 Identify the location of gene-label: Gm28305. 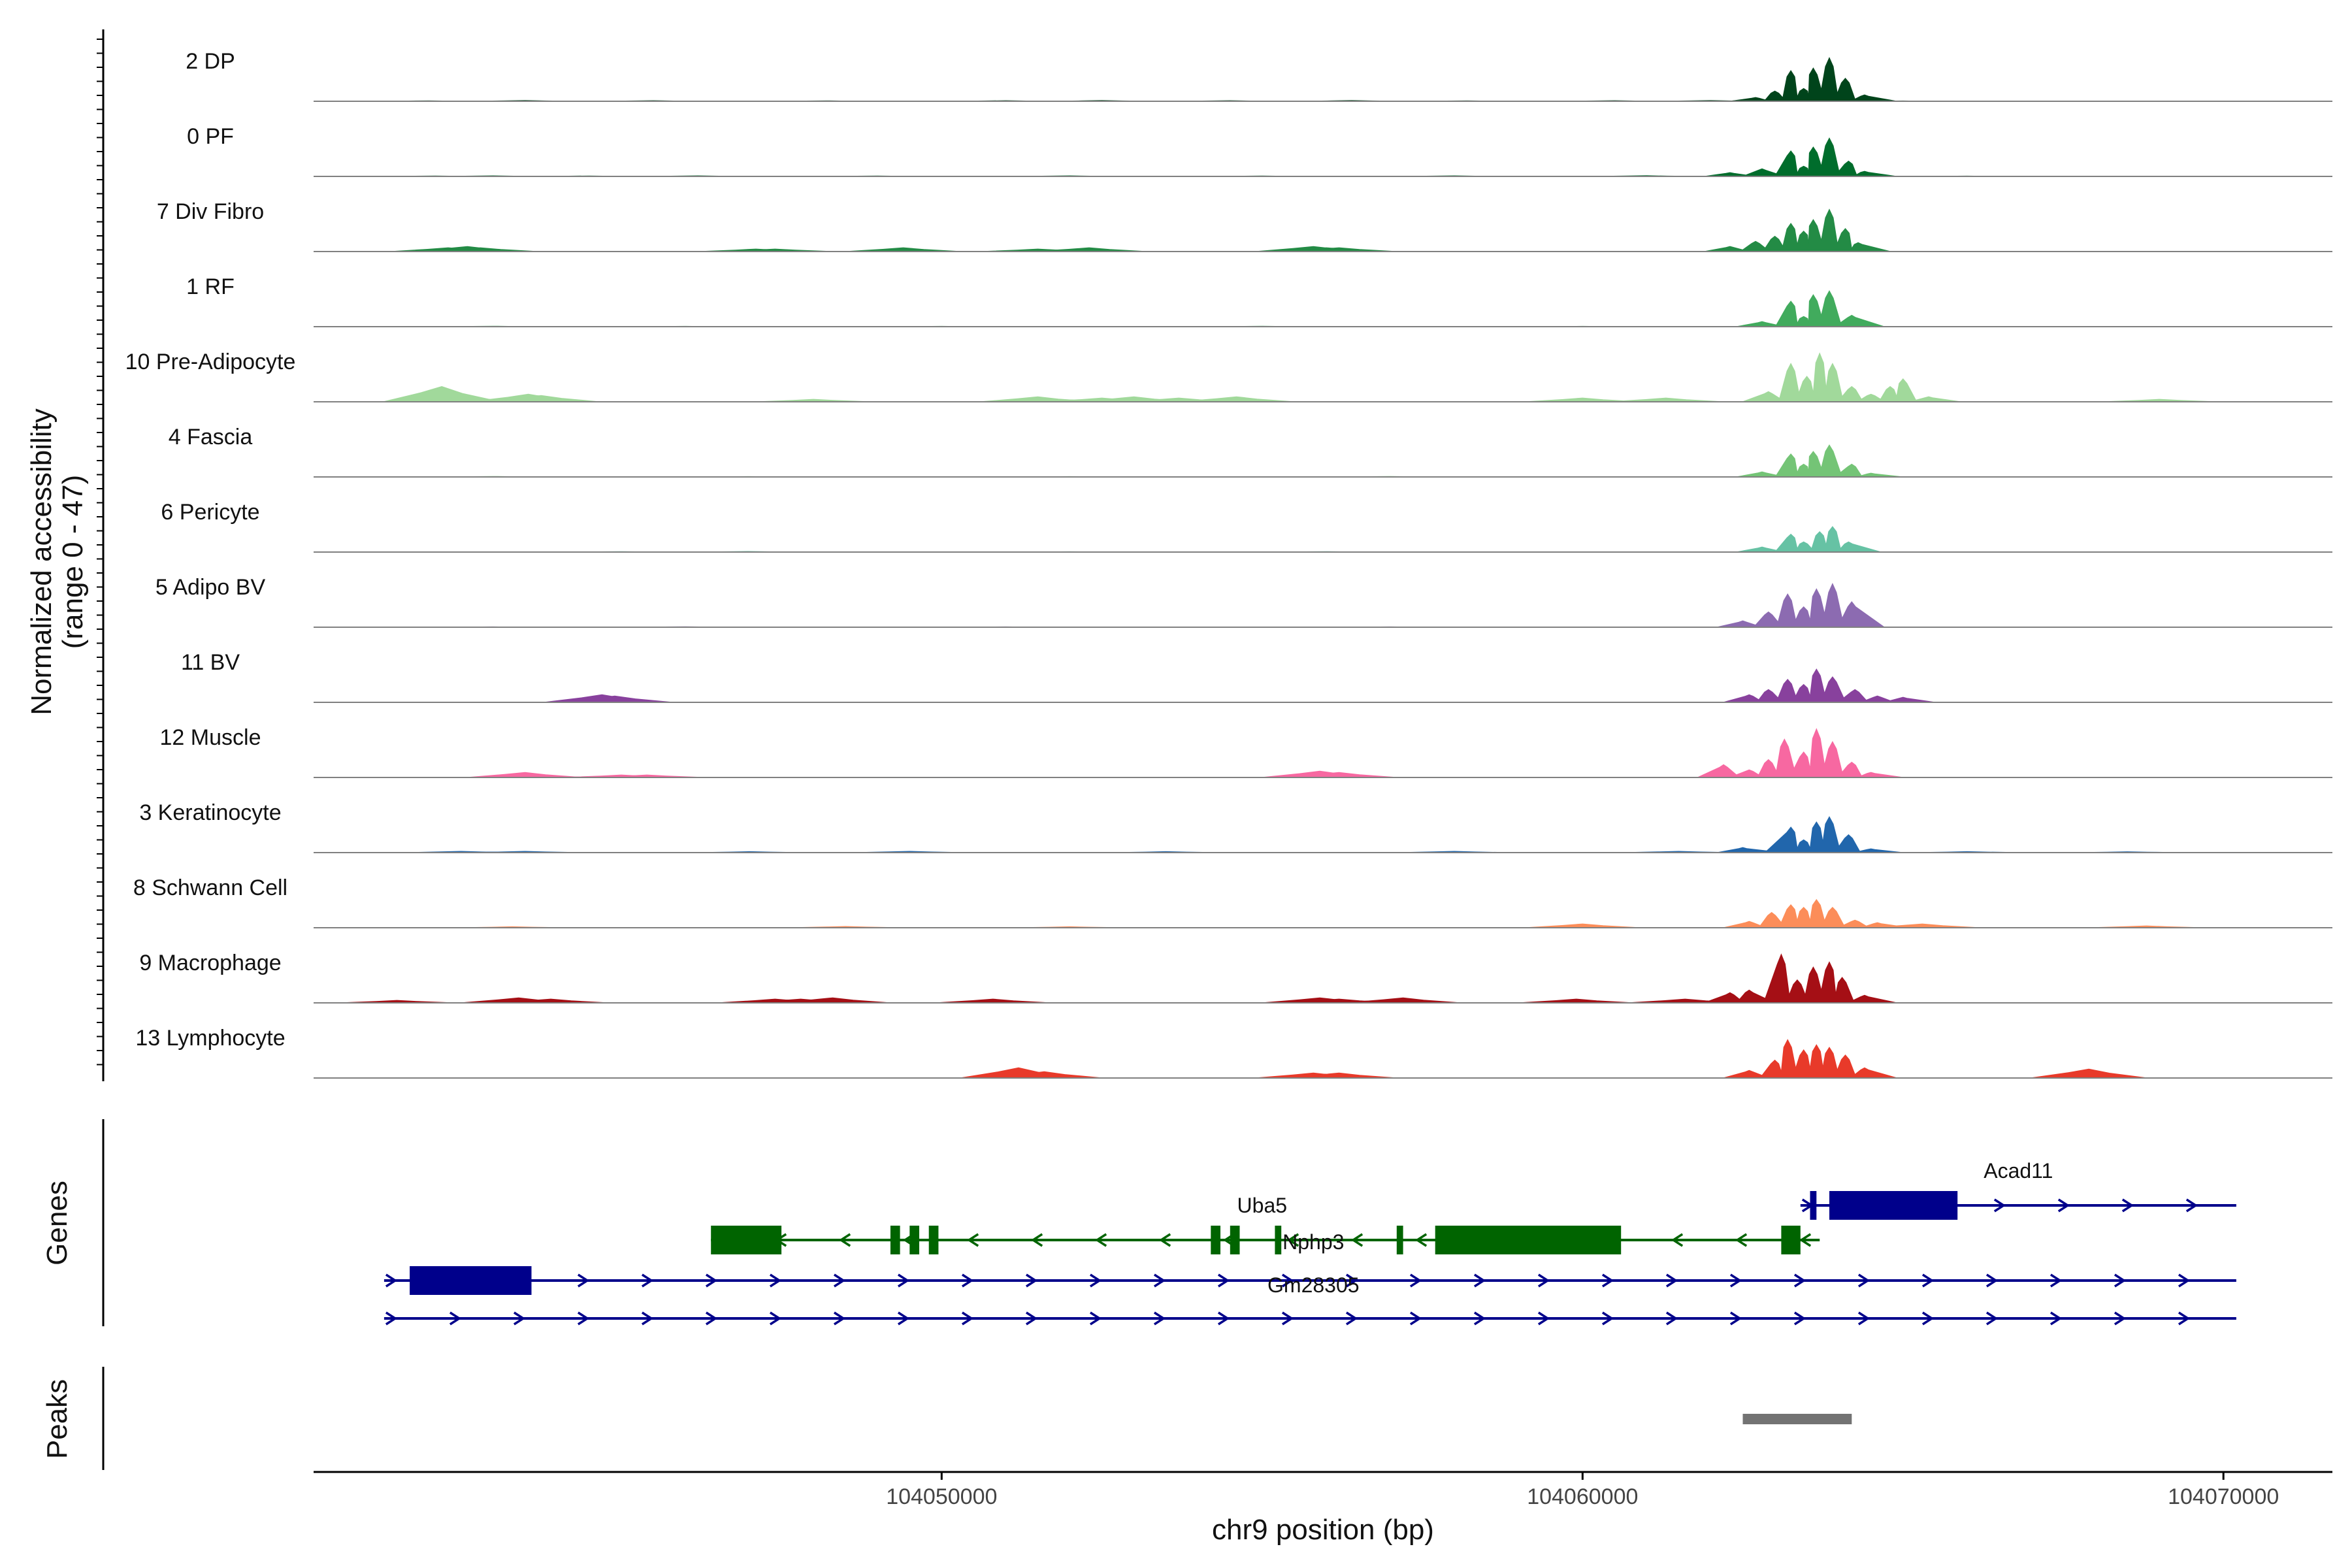
(1313, 1285).